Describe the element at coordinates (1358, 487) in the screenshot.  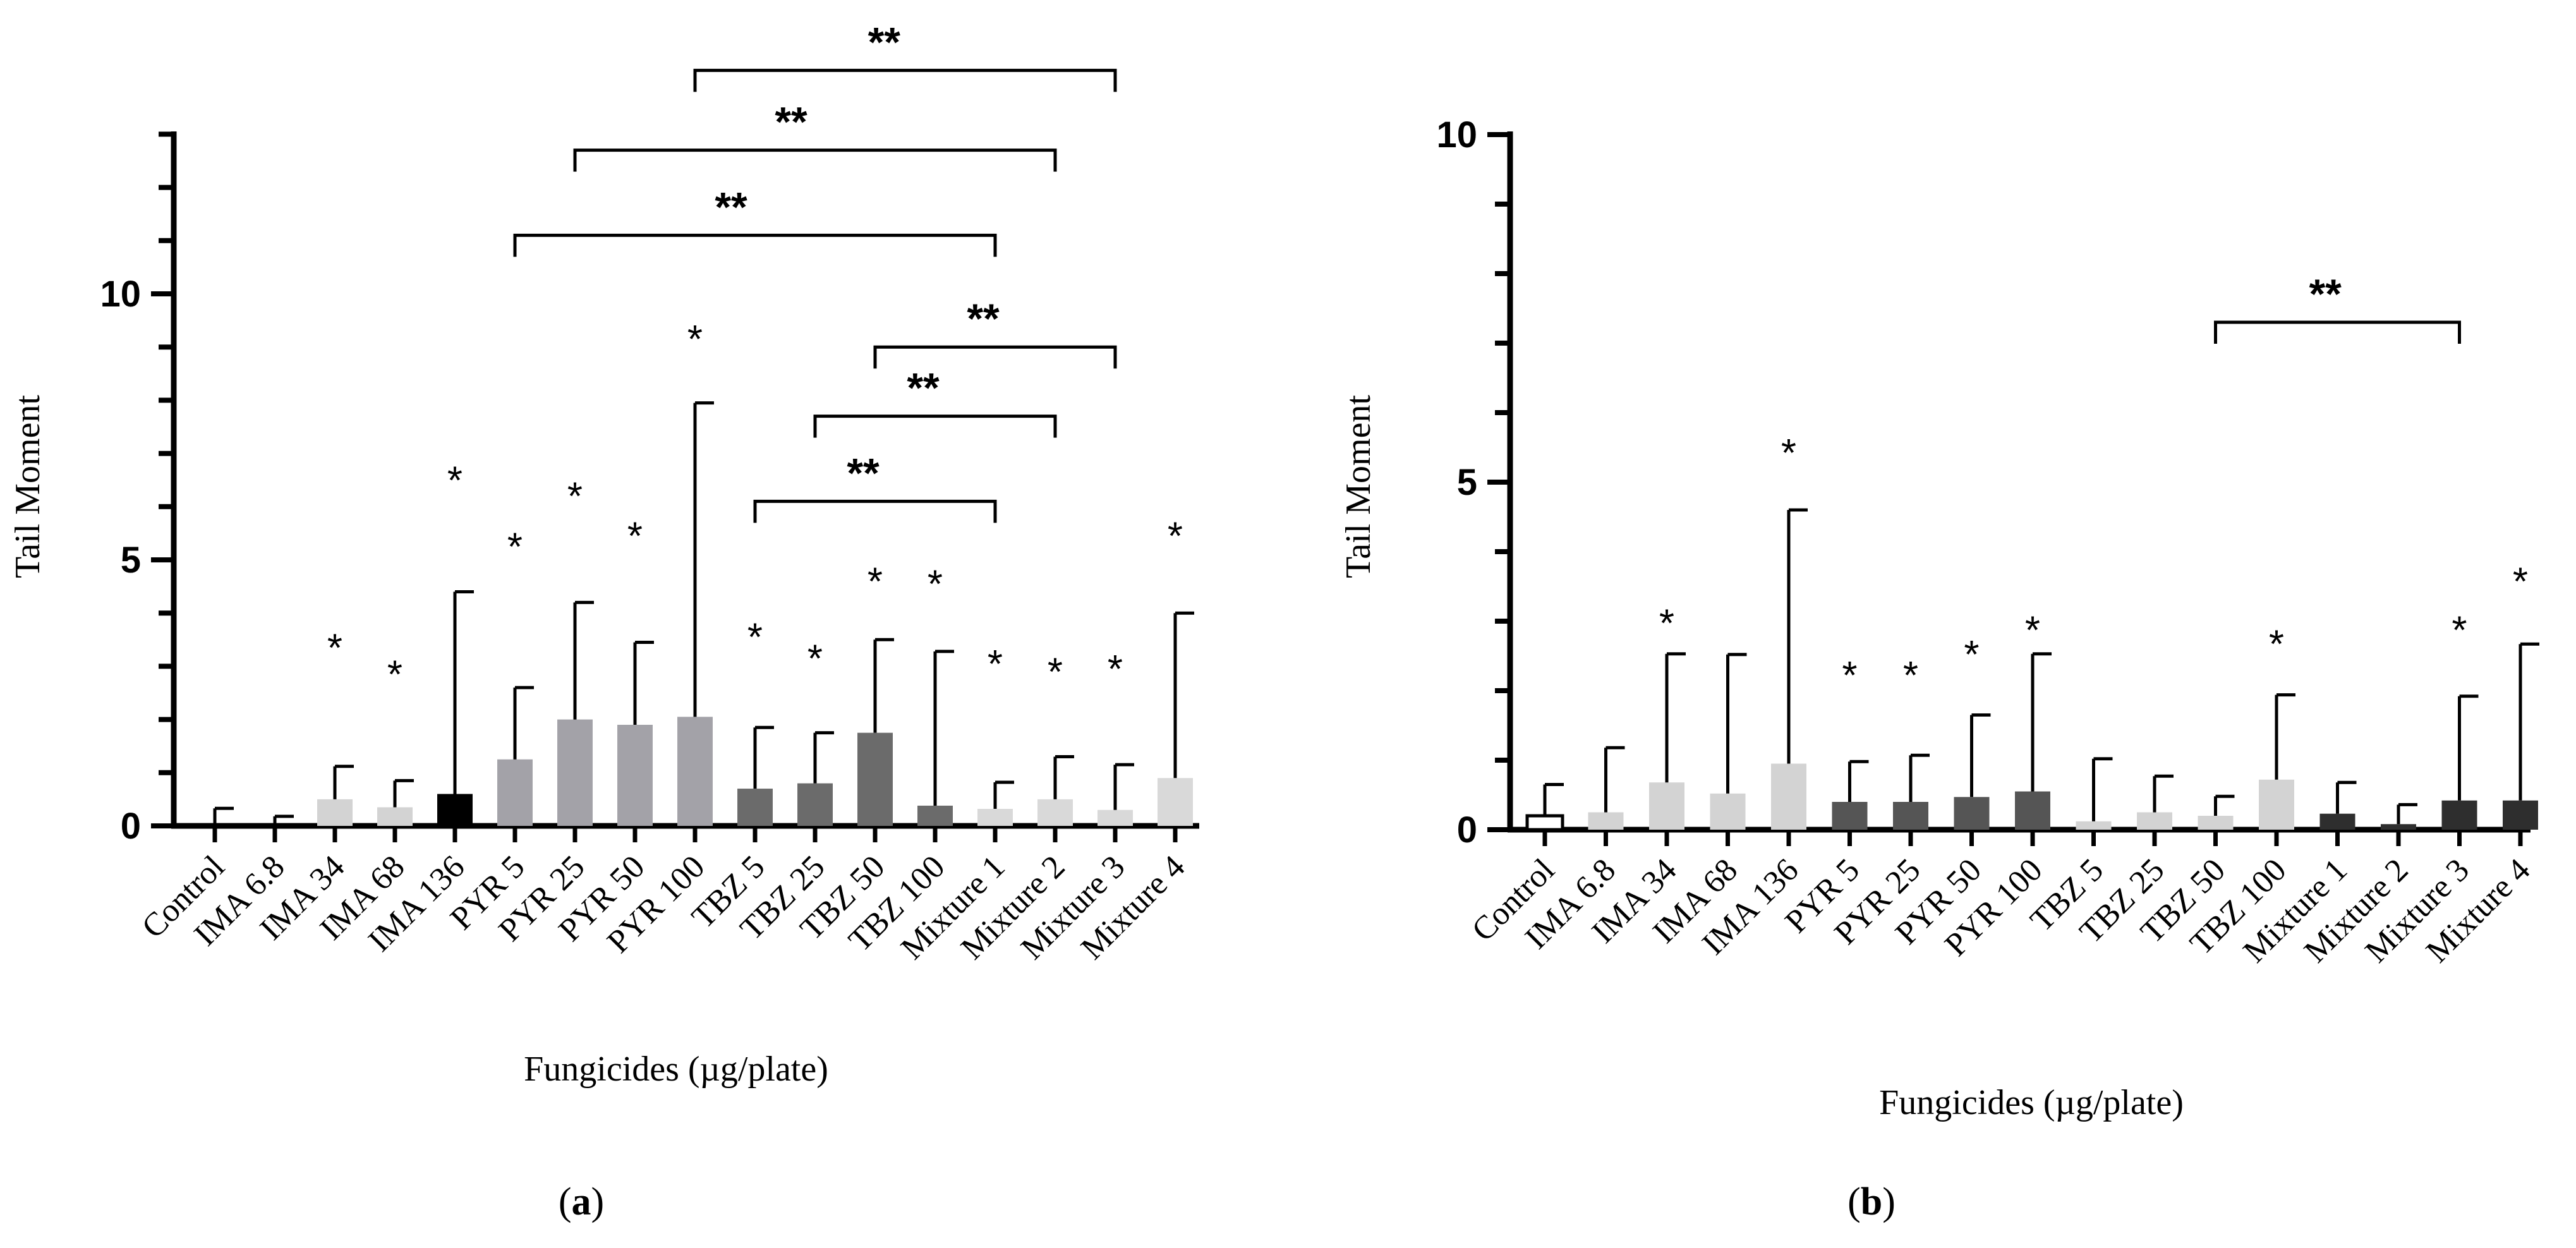
I see `panel-b-ylabel: Tail Moment` at that location.